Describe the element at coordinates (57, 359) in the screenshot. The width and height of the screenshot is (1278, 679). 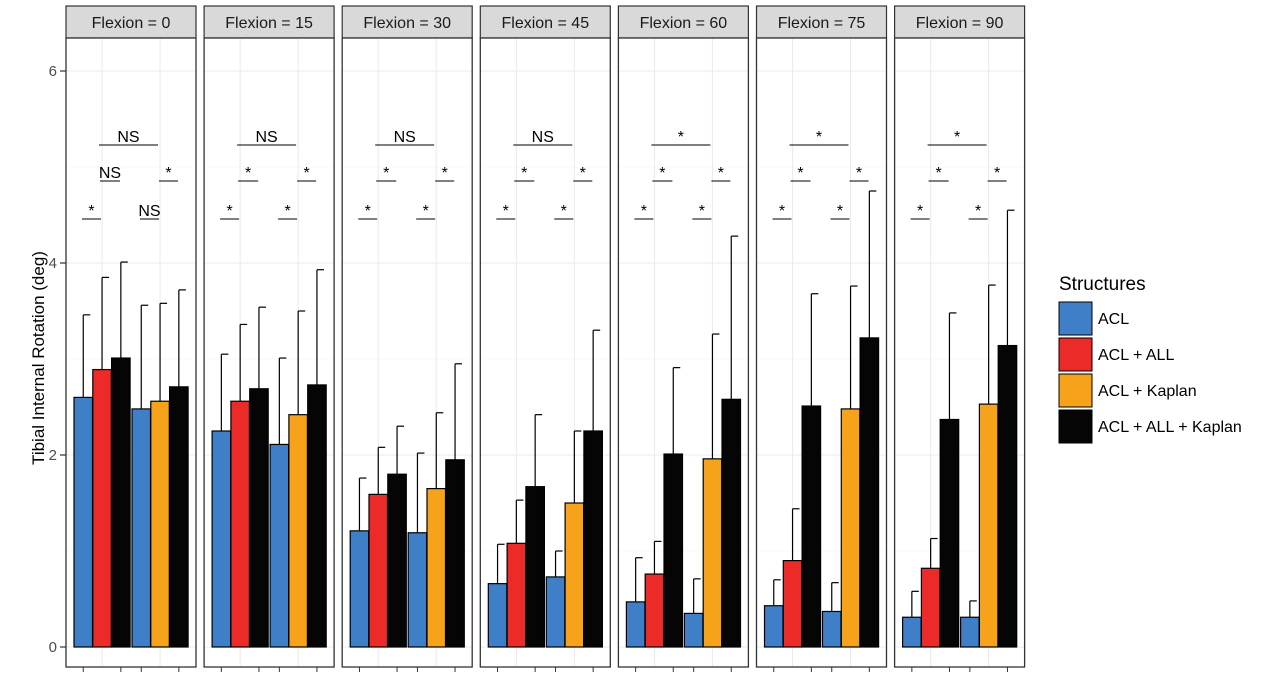
I see `y-axis: 0 2 4 6` at that location.